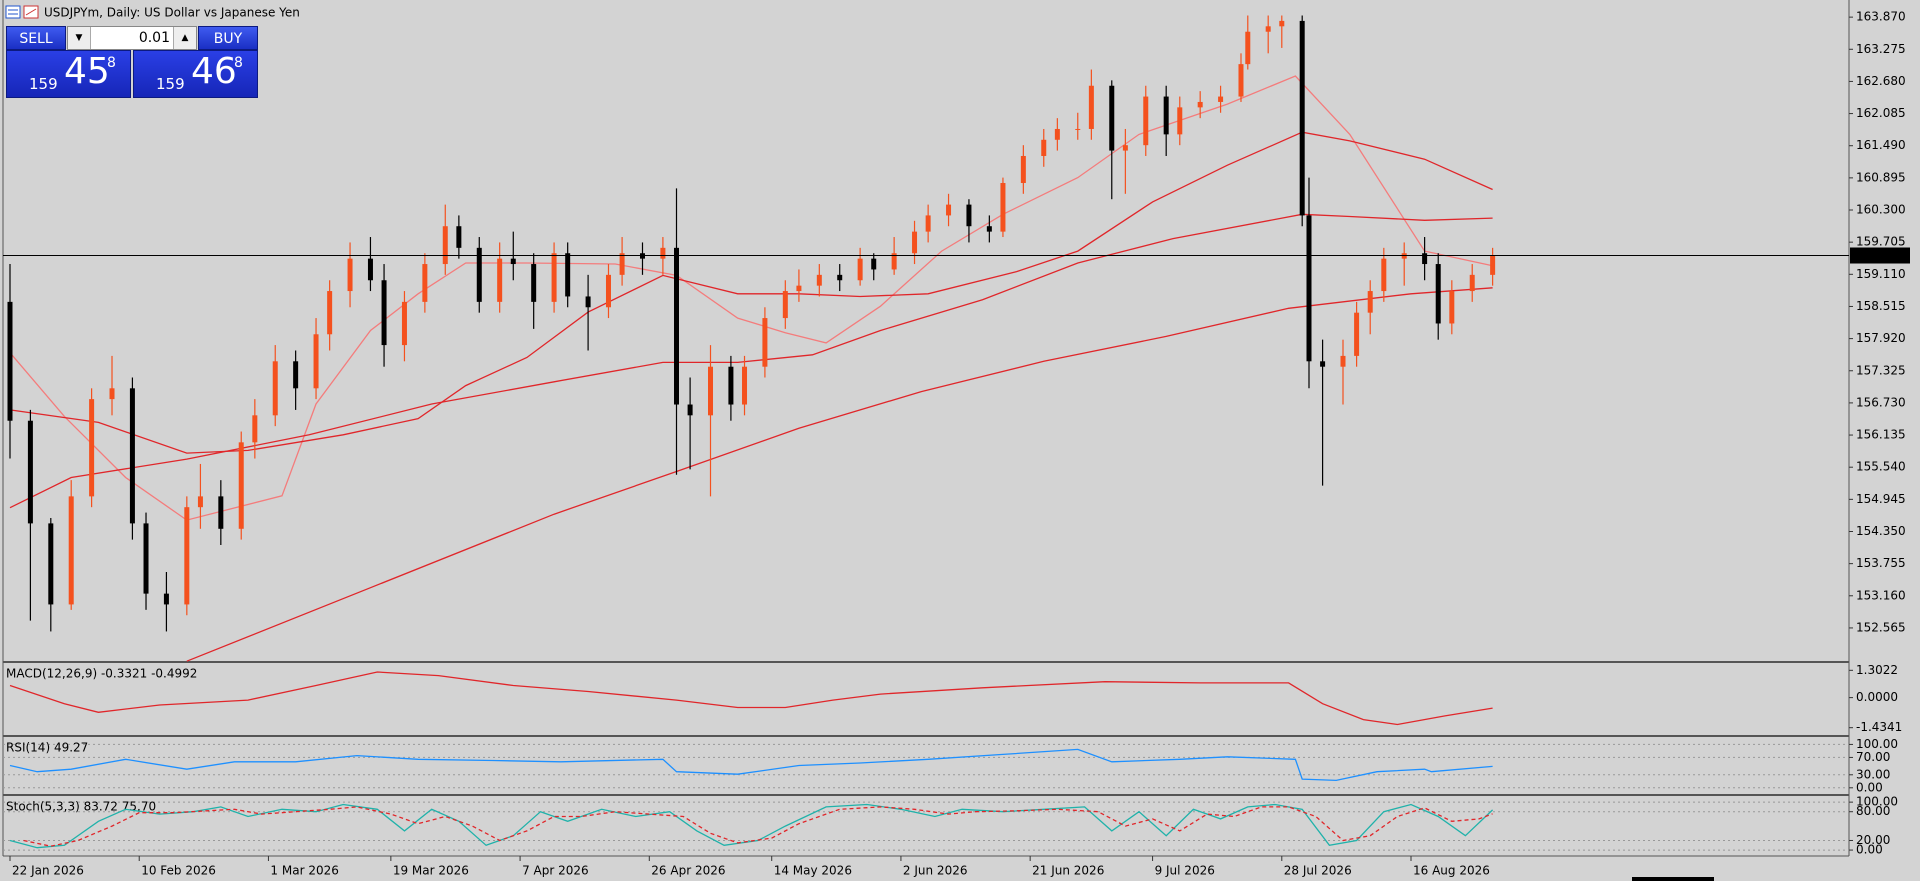 The image size is (1920, 881). What do you see at coordinates (1881, 49) in the screenshot?
I see `y-tick-label: 163.275` at bounding box center [1881, 49].